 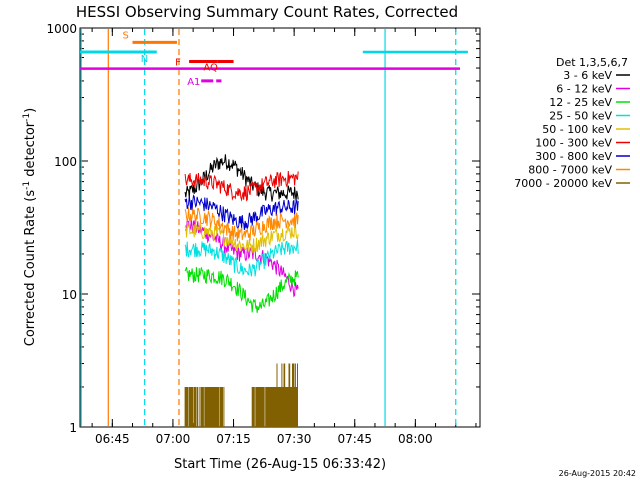 What do you see at coordinates (563, 183) in the screenshot?
I see `legend-label: 7000 - 20000 keV` at bounding box center [563, 183].